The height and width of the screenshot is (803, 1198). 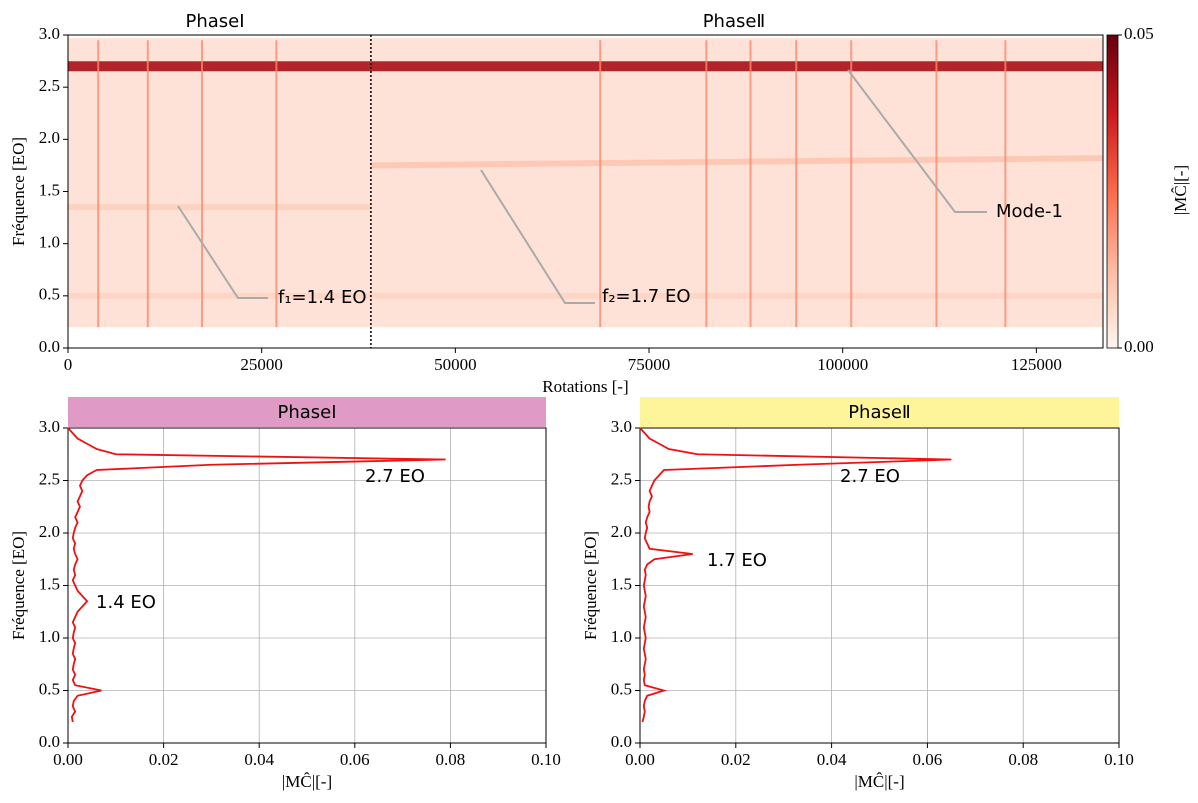 I want to click on colorbar-label: |MĈ|[-], so click(x=1180, y=190).